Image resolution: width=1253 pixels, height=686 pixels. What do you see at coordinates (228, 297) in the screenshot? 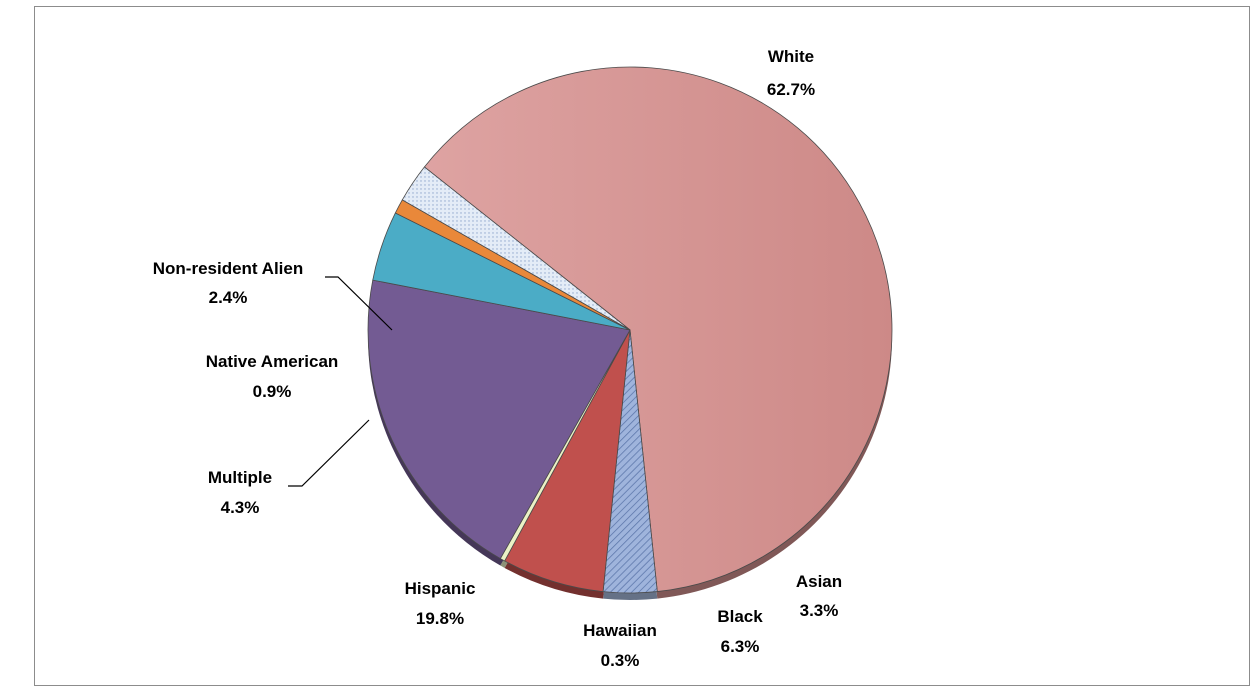
I see `slice-label-value: 2.4%` at bounding box center [228, 297].